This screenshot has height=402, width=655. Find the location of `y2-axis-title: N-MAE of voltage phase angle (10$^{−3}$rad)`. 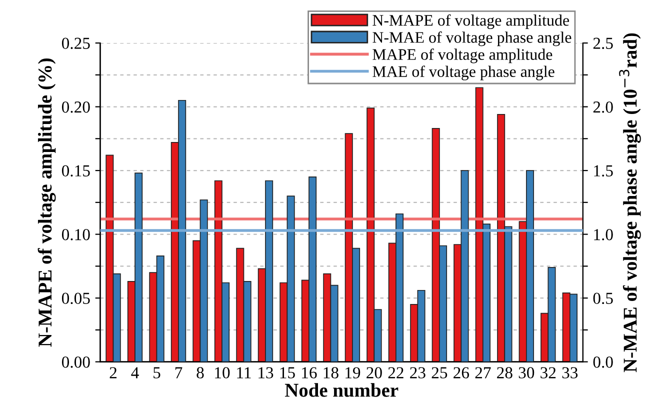

y2-axis-title: N-MAE of voltage phase angle (10$^{−3}$rad) is located at coordinates (630, 202).